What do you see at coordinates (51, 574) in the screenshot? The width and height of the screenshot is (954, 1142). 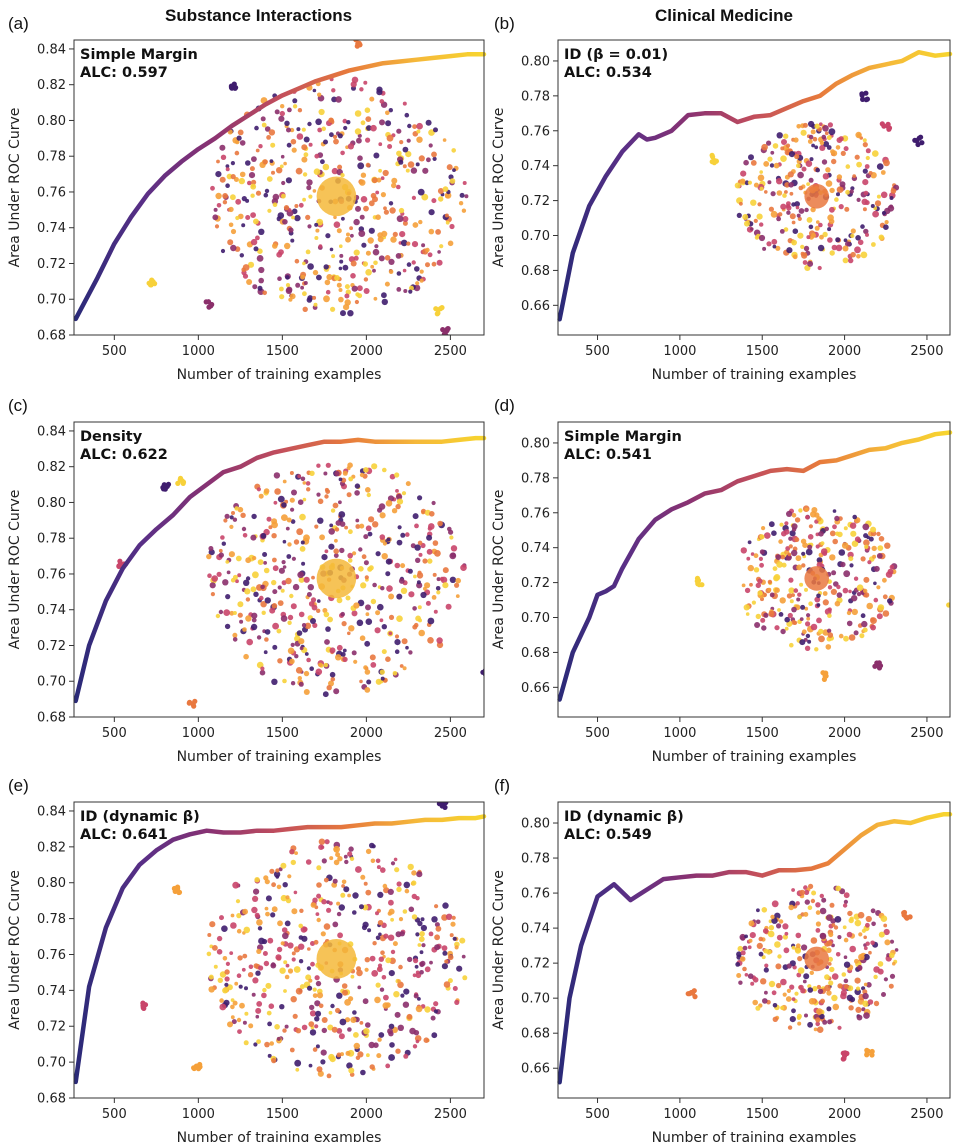 I see `y-tick-label: 0.76` at bounding box center [51, 574].